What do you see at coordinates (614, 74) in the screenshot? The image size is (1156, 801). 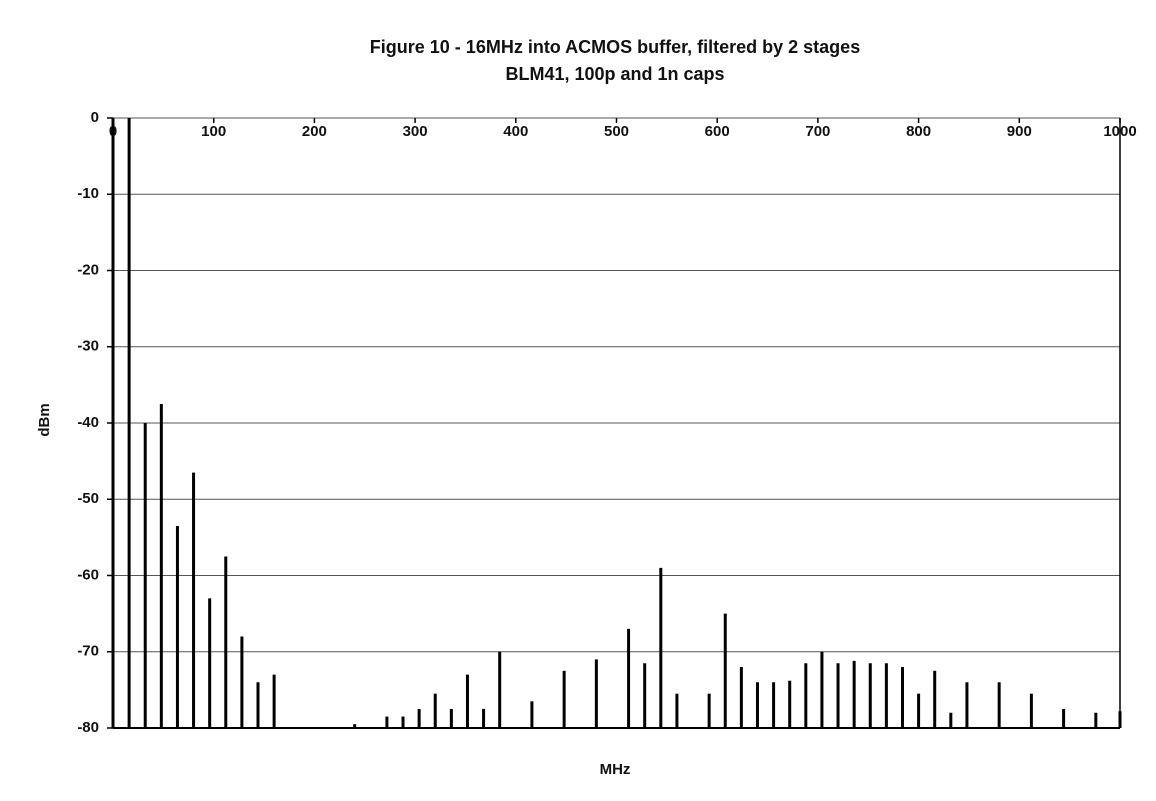 I see `chart-subtitle: BLM41, 100p and 1n caps` at bounding box center [614, 74].